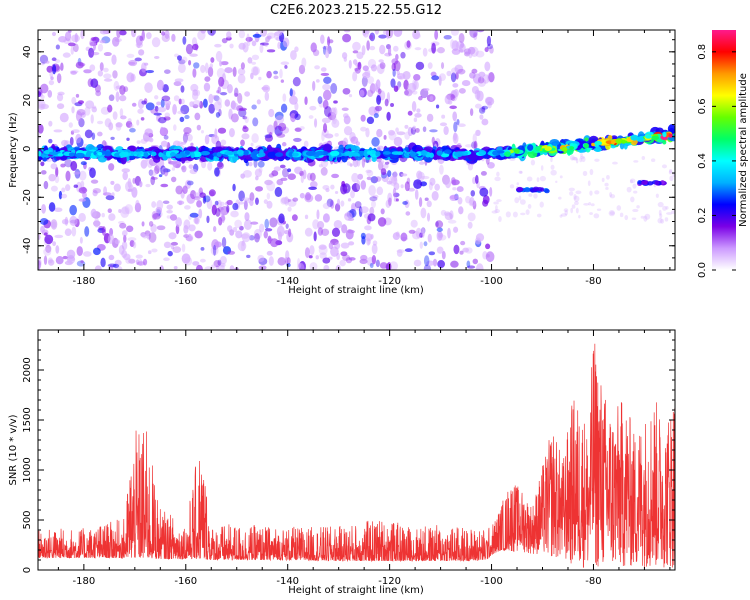 This screenshot has width=750, height=600. I want to click on x-tick-label: -180, so click(84, 581).